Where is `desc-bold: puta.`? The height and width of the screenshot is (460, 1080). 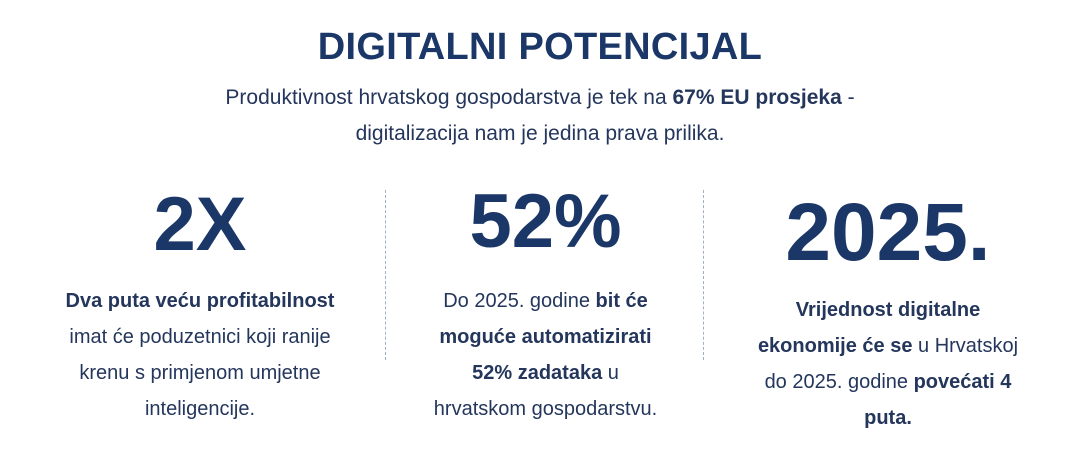
desc-bold: puta. is located at coordinates (888, 418).